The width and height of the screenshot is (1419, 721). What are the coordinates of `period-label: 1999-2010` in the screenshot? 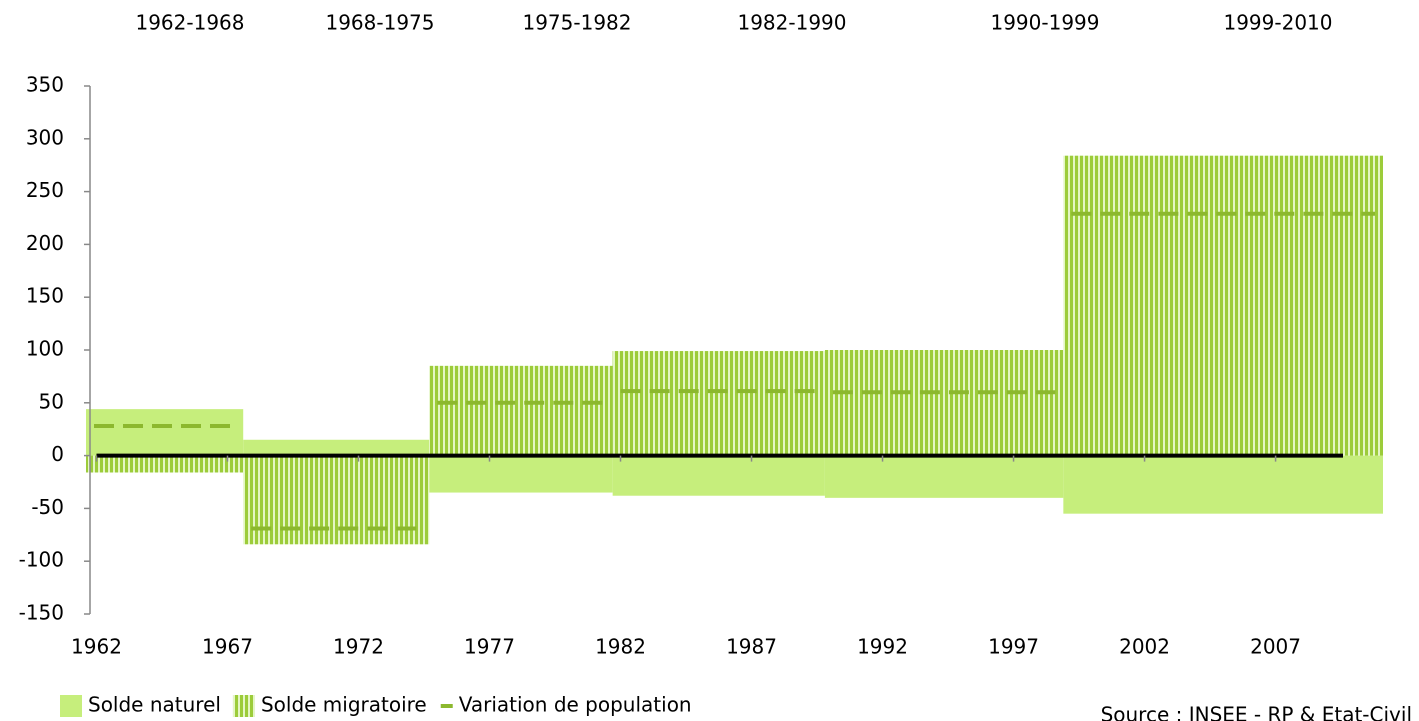 It's located at (1277, 23).